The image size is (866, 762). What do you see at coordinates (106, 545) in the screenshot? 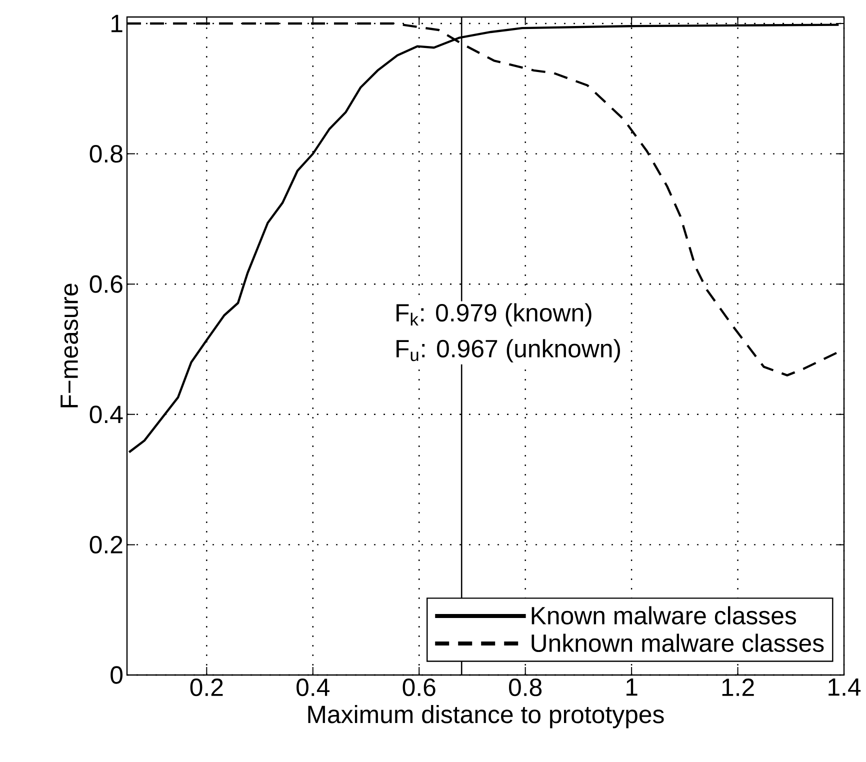
I see `y-tick-label: 0.2` at bounding box center [106, 545].